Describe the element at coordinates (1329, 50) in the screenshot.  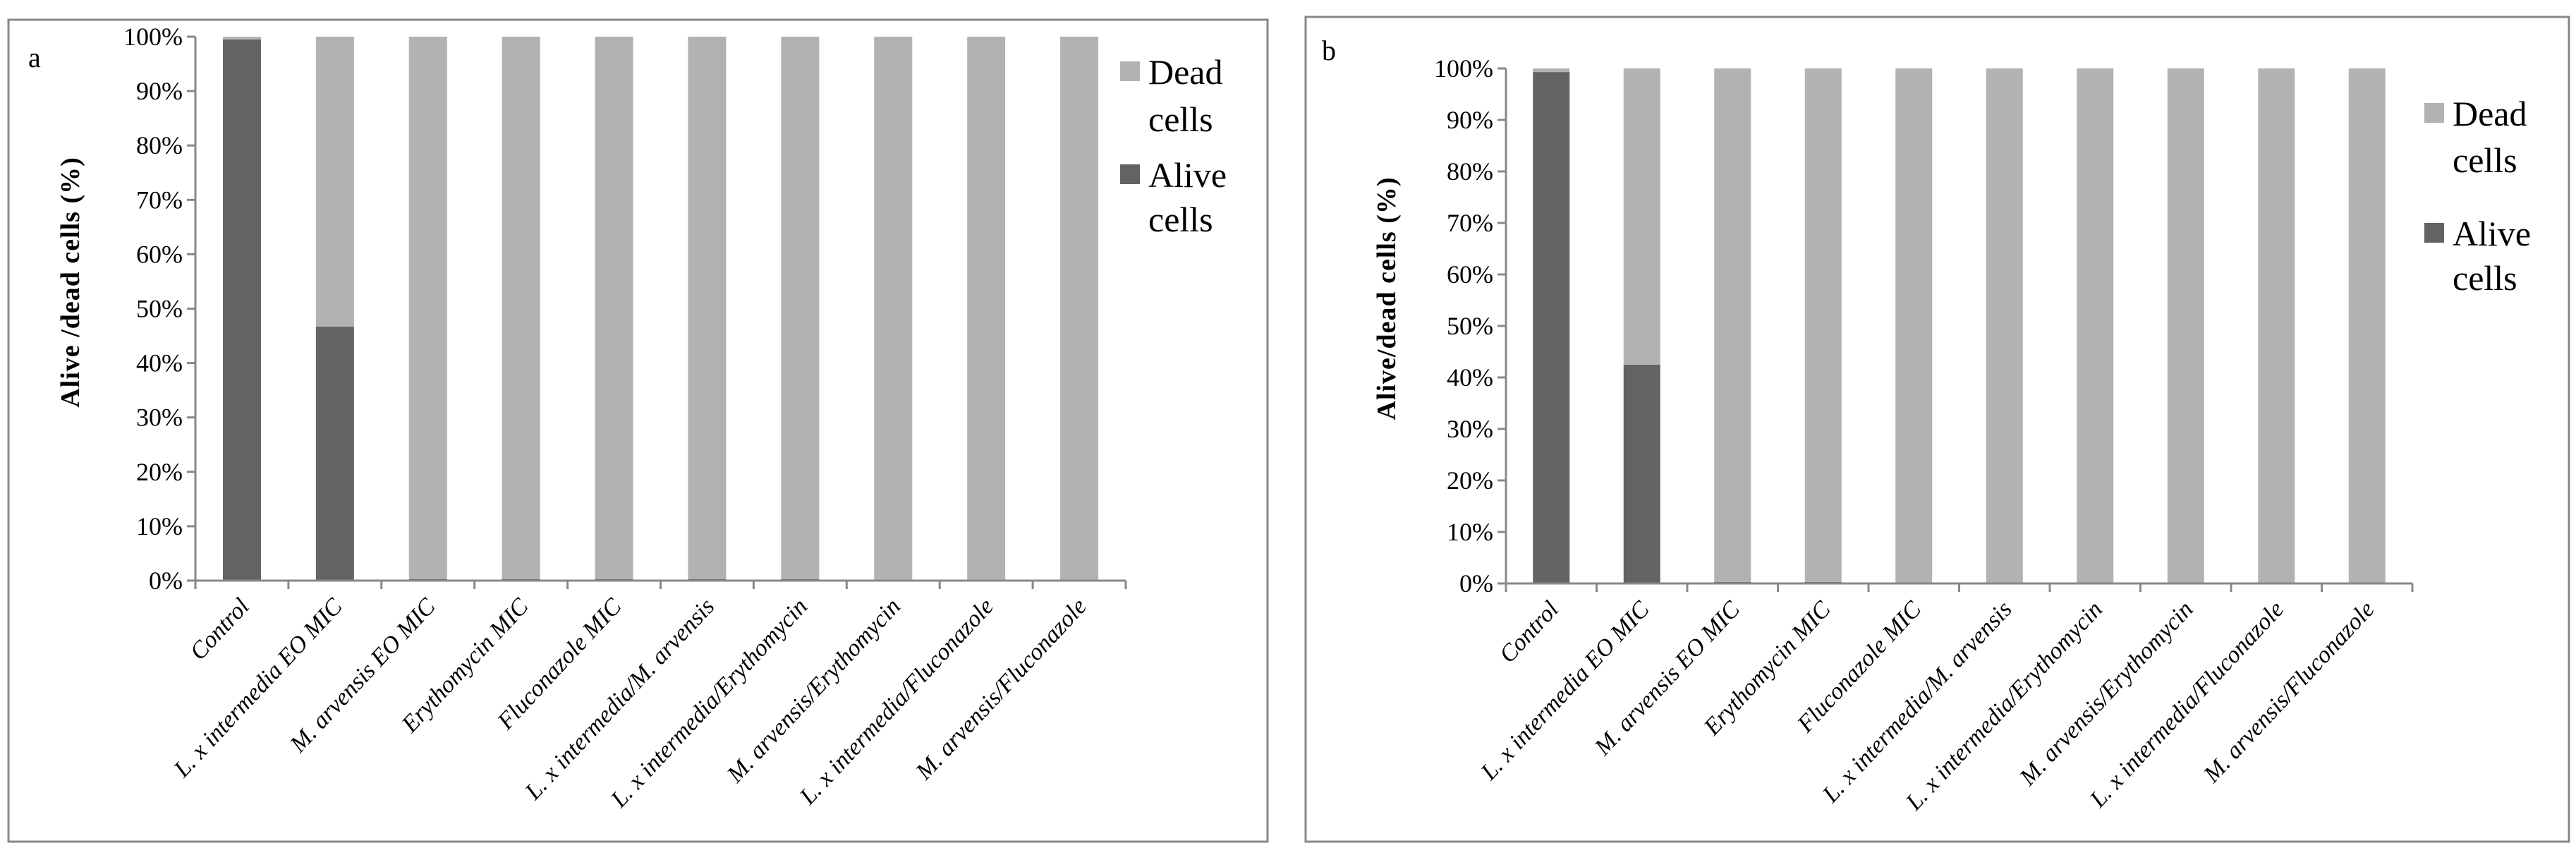
I see `panel-label: b` at that location.